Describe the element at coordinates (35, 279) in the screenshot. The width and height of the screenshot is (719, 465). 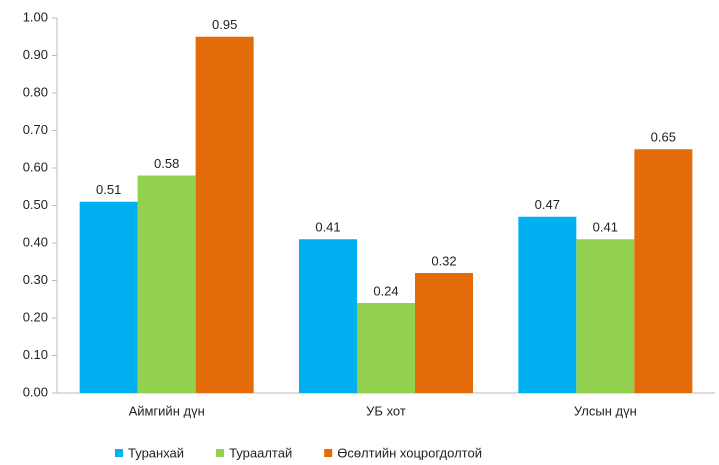
I see `y-tick-label: 0.30` at that location.